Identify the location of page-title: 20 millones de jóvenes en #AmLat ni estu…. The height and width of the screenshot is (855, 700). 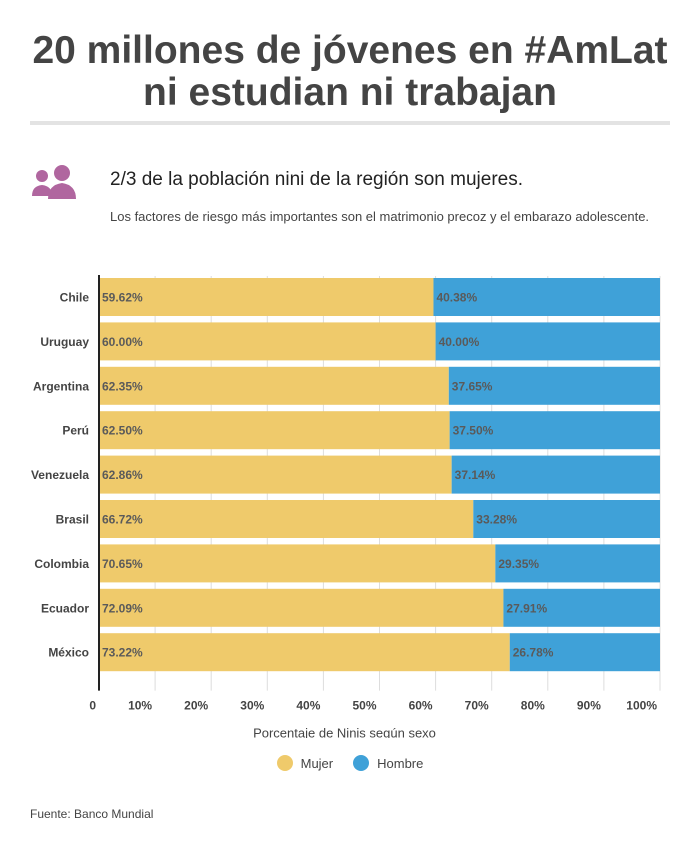
(350, 72).